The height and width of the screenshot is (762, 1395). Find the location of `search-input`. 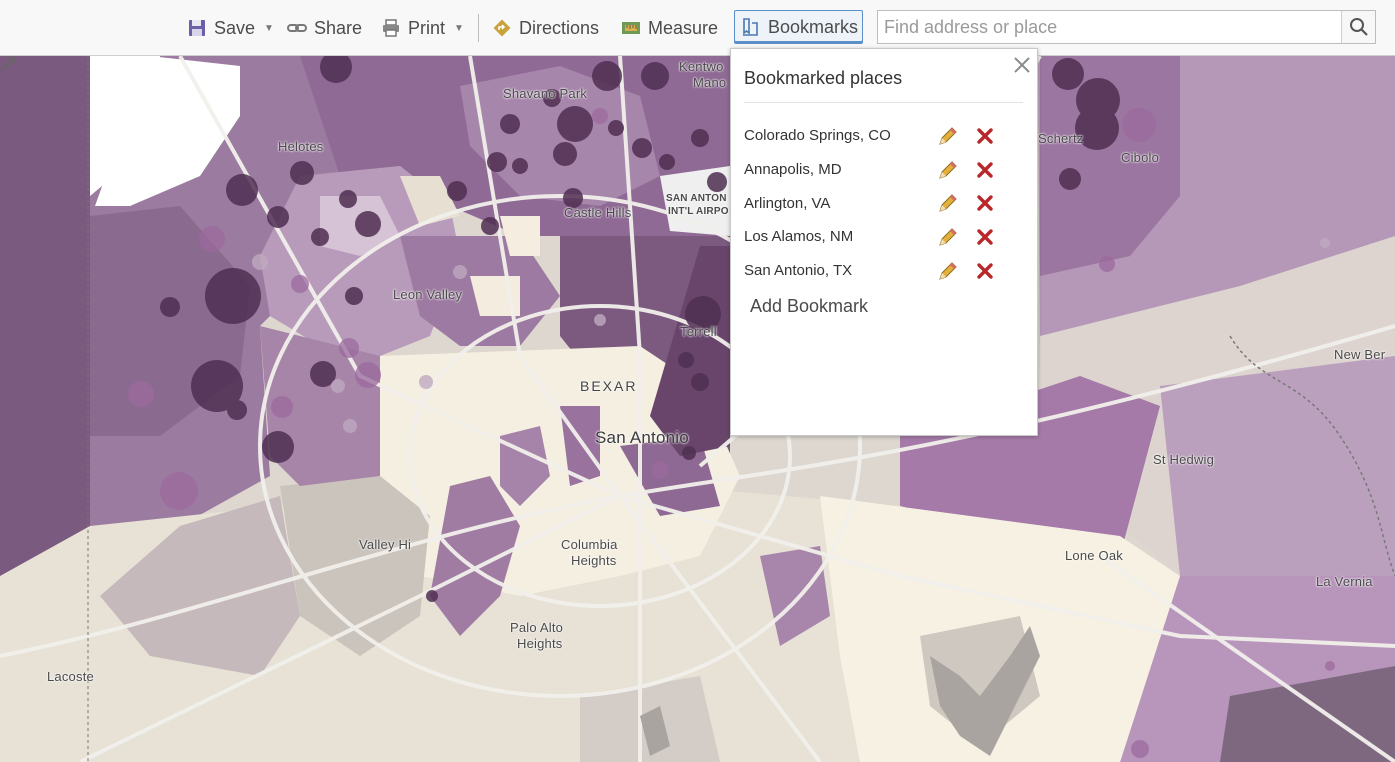

search-input is located at coordinates (1109, 27).